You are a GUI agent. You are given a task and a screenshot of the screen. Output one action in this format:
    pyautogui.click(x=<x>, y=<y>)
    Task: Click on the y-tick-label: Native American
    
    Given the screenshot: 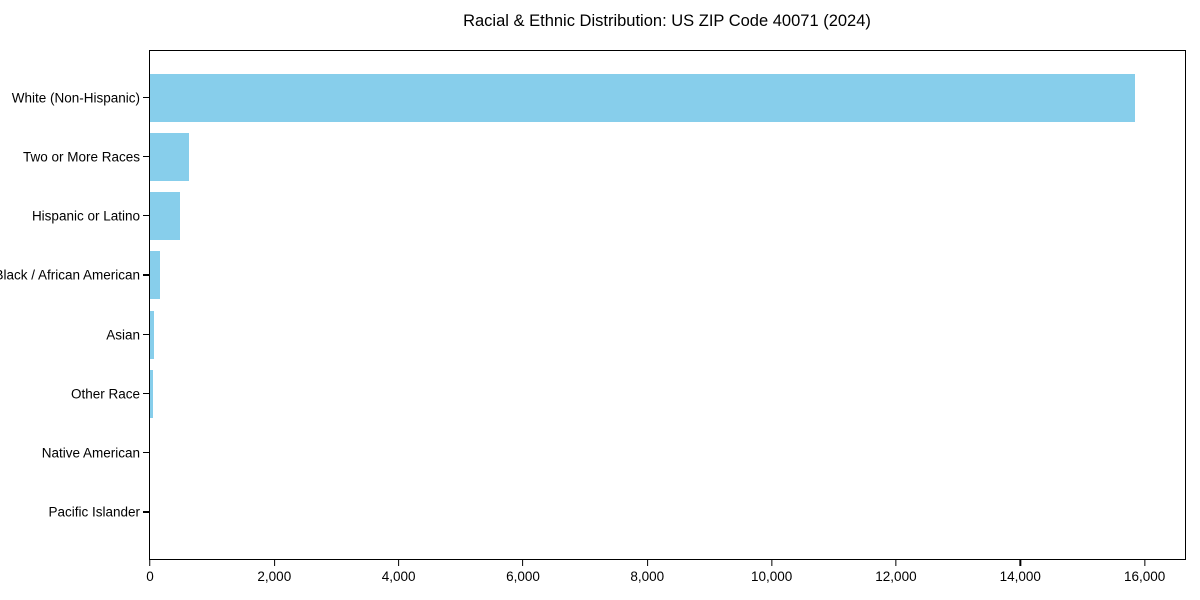 What is the action you would take?
    pyautogui.click(x=90, y=453)
    